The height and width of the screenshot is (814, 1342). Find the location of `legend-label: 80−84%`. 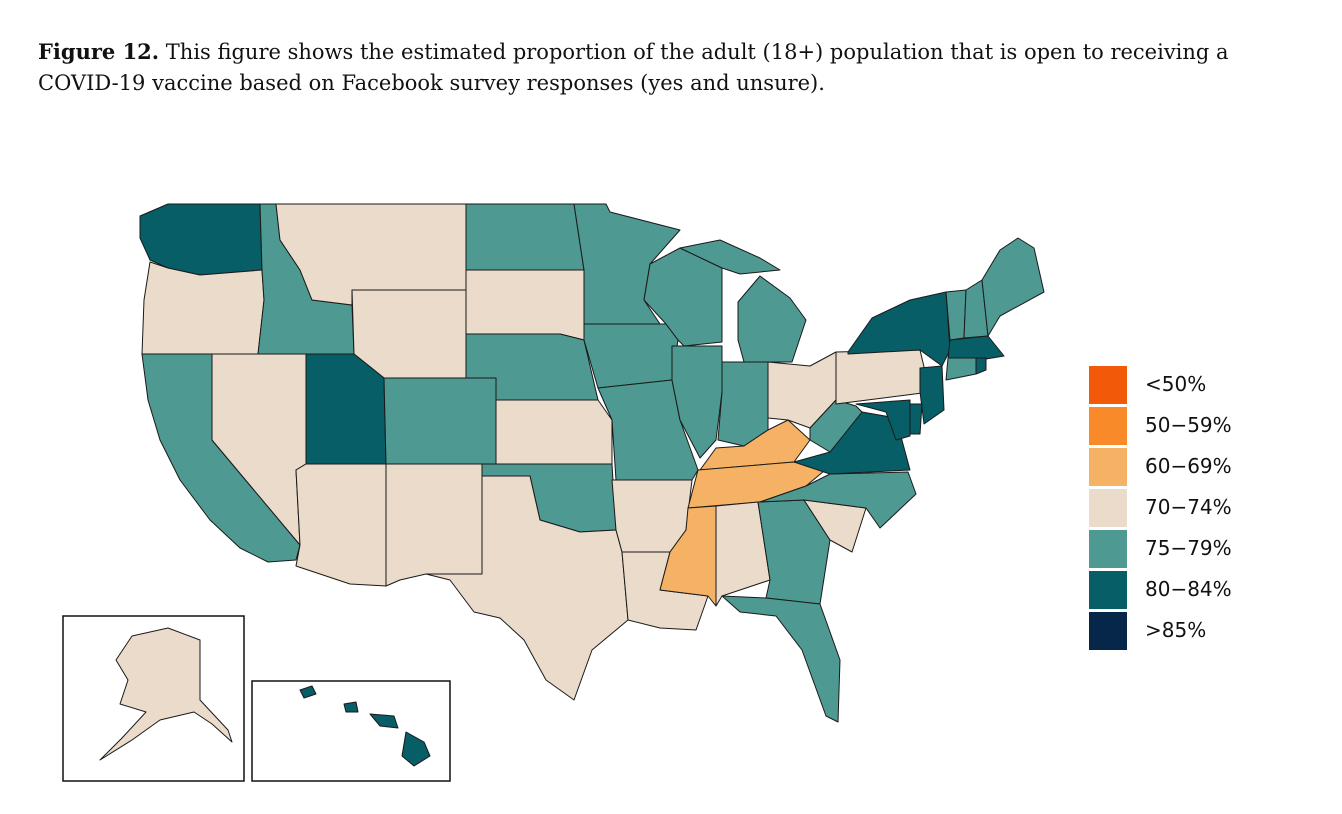

legend-label: 80−84% is located at coordinates (1188, 589).